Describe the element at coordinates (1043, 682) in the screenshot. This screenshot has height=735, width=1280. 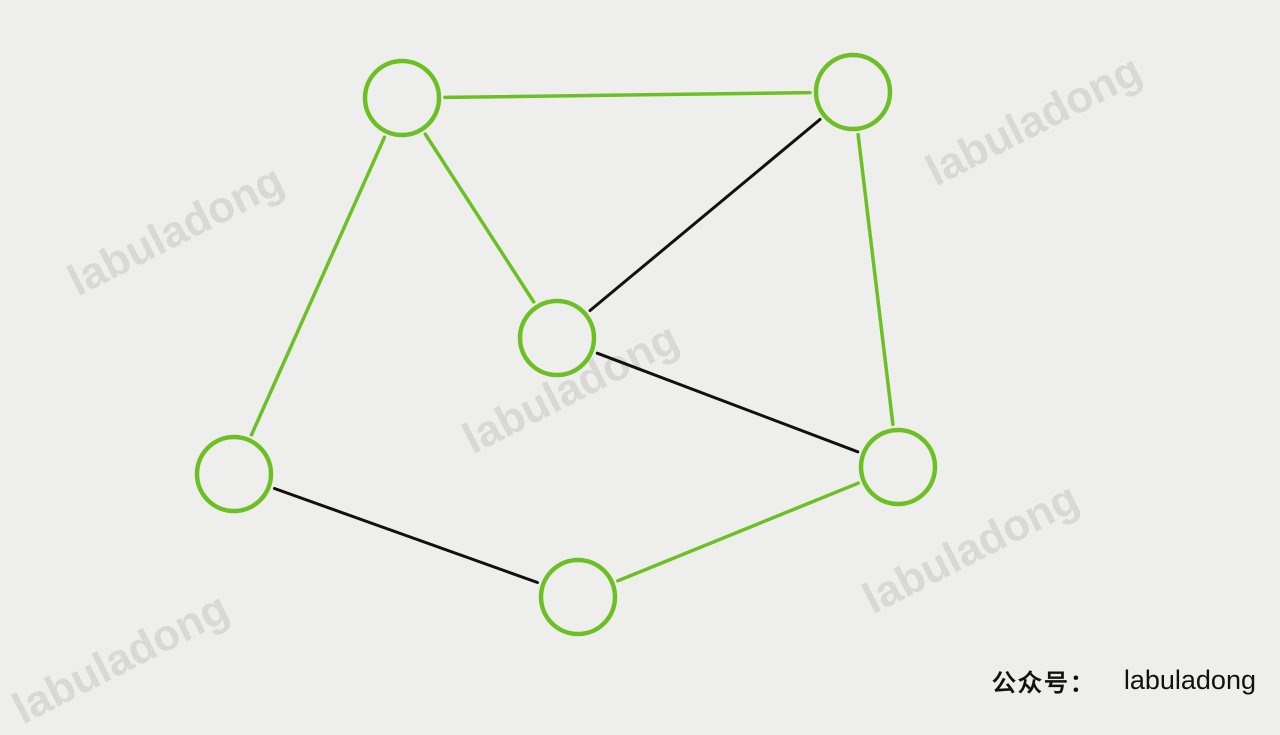
I see `footer-prefix: 公众号：` at that location.